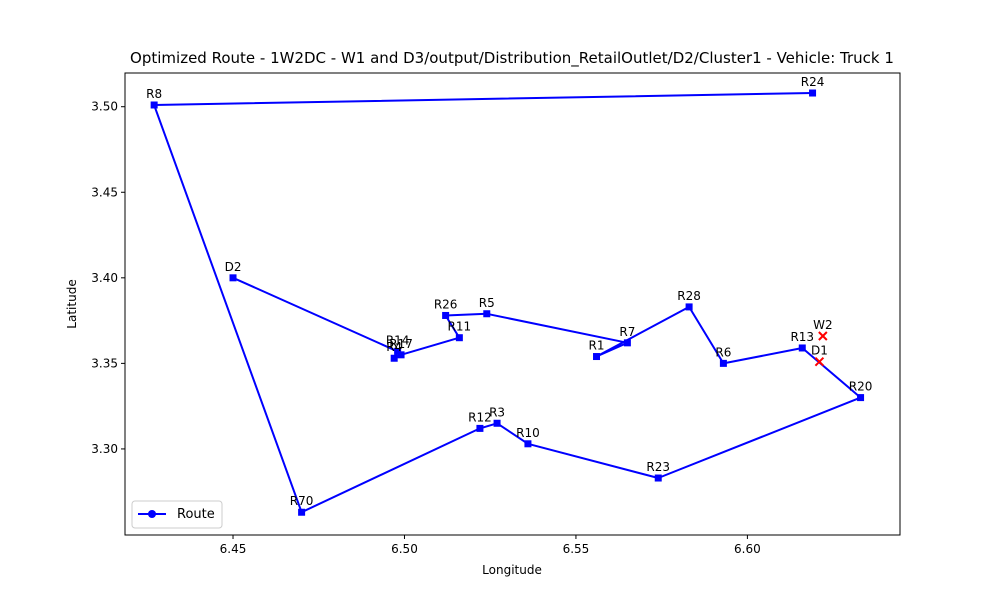 This screenshot has height=600, width=1000. Describe the element at coordinates (627, 332) in the screenshot. I see `point-label: R7` at that location.